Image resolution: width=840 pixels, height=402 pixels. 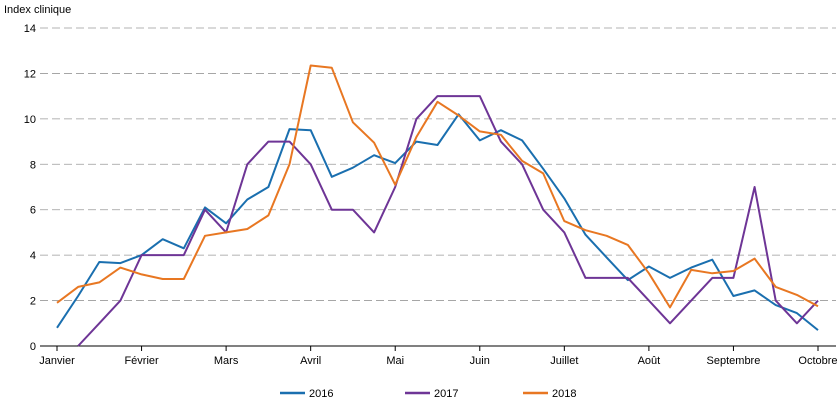 I want to click on x-tick-label: Mars, so click(x=226, y=361).